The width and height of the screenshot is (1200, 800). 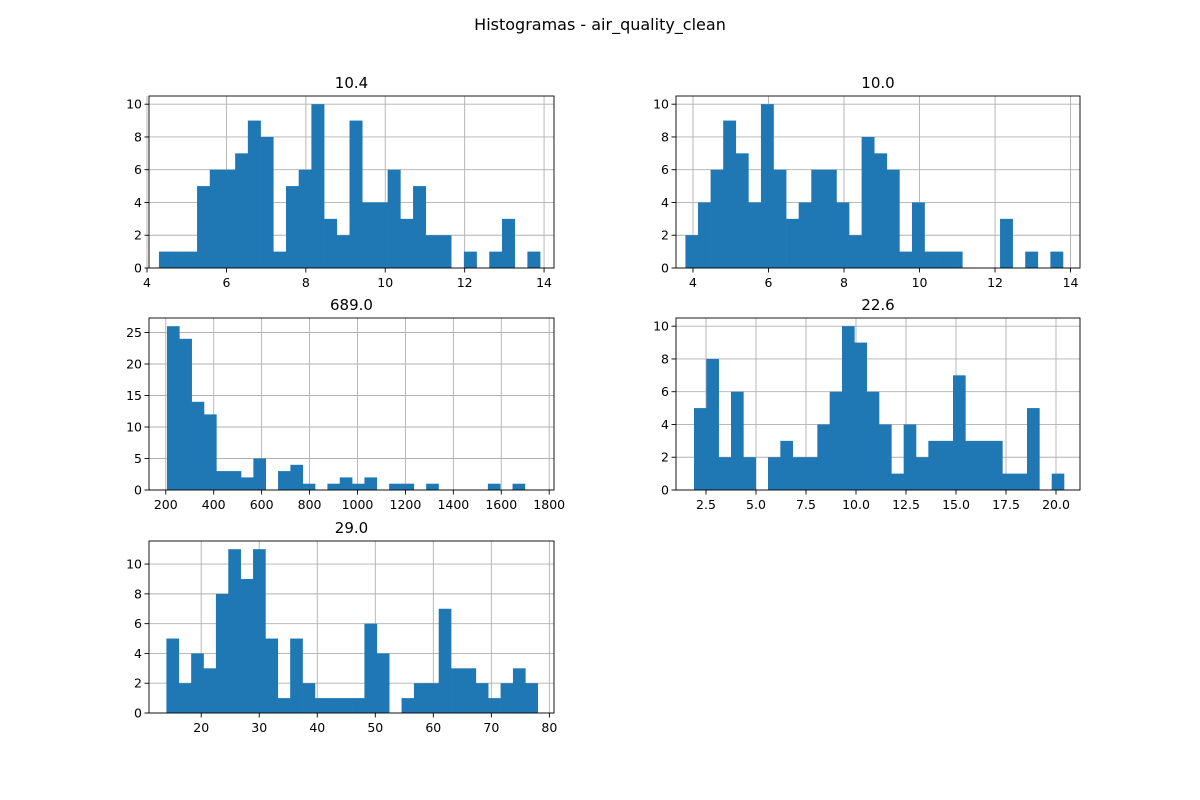 I want to click on x-tick-label: 7.5, so click(x=806, y=504).